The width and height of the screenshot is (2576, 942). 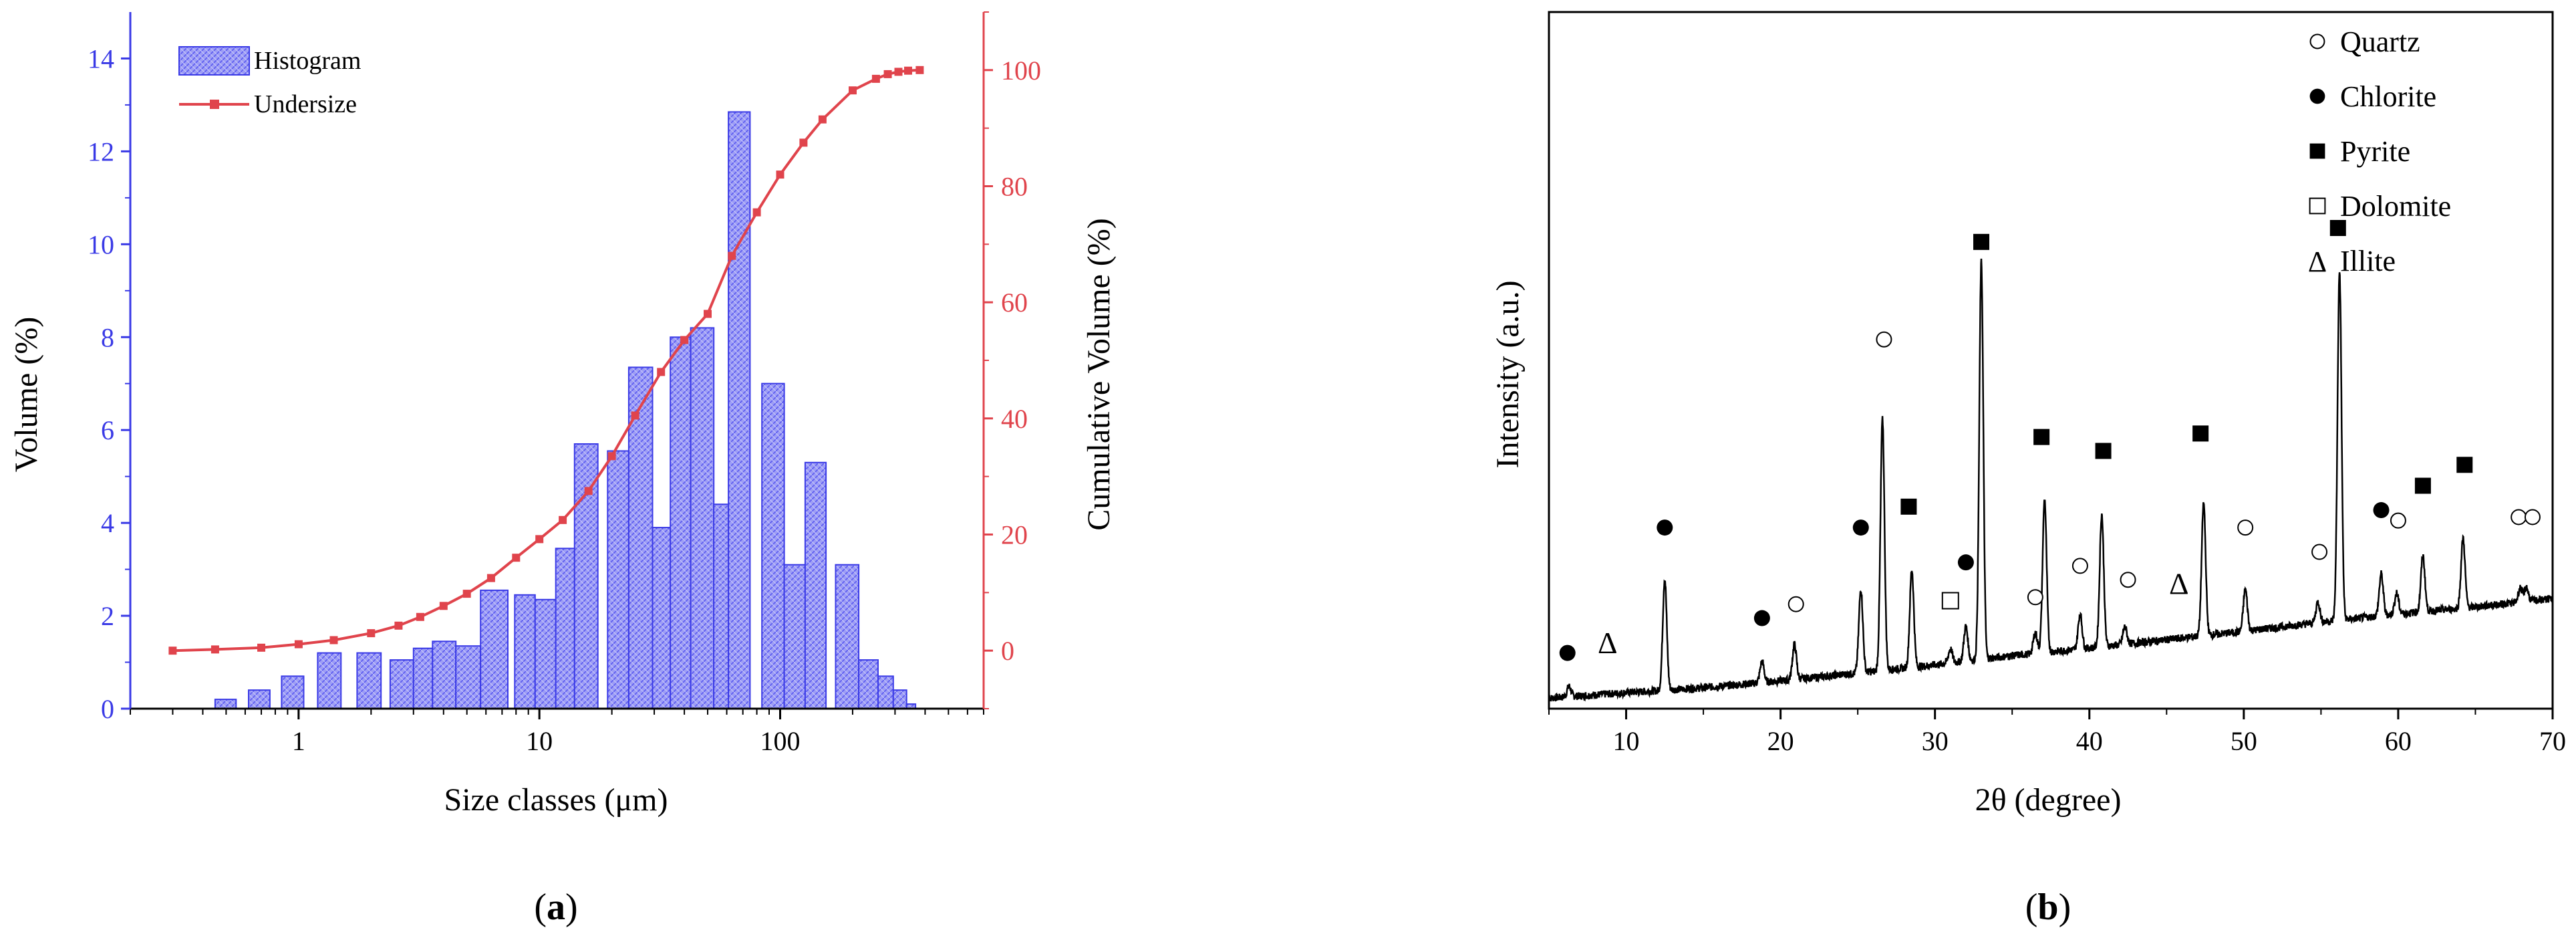 I want to click on x-tick-label: 70, so click(x=2552, y=741).